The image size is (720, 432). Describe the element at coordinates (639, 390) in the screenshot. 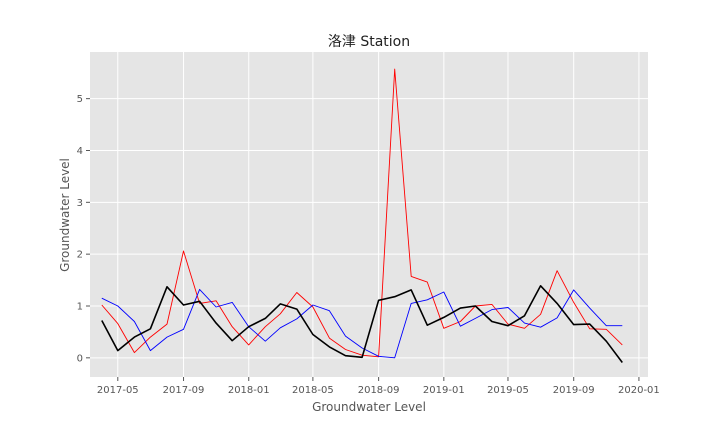

I see `x-tick-label: 2020-01` at that location.